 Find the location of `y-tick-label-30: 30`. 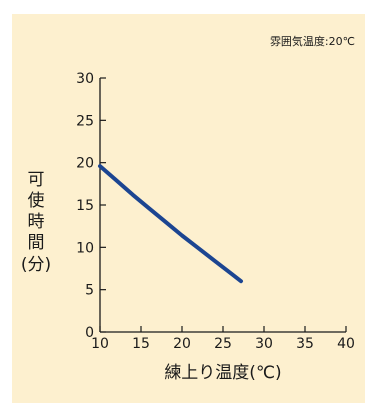

y-tick-label-30: 30 is located at coordinates (85, 79).